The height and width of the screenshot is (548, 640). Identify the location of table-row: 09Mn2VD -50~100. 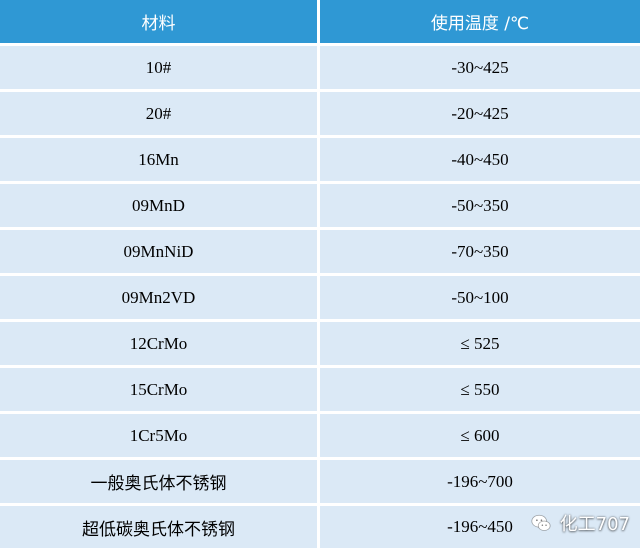
(320, 297).